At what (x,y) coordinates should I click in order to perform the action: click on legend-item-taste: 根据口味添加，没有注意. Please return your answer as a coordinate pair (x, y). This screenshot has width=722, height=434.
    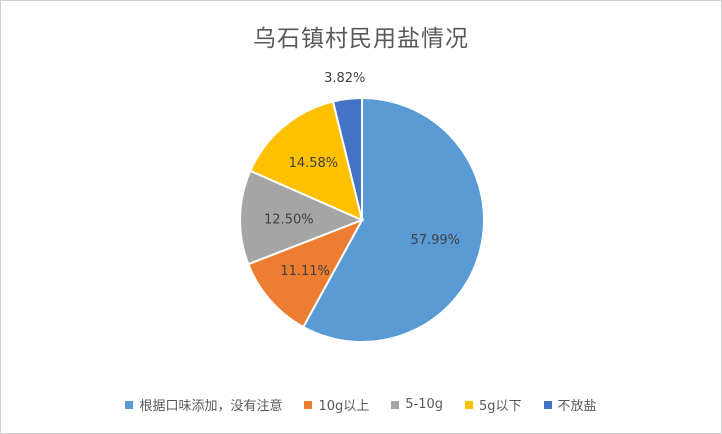
    Looking at the image, I should click on (203, 404).